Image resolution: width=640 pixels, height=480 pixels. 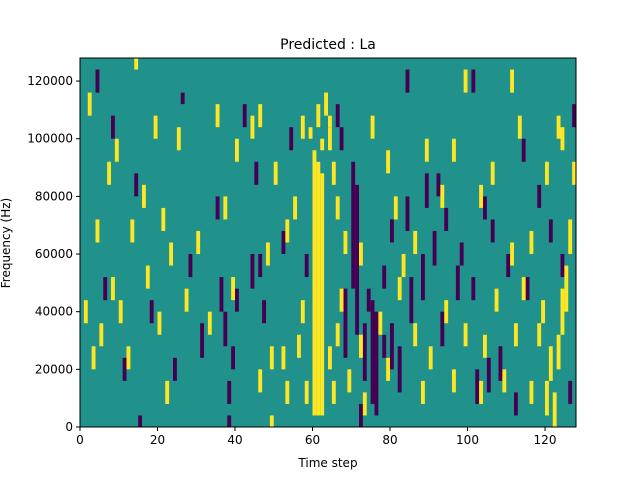 What do you see at coordinates (69, 427) in the screenshot?
I see `y-tick-label: 0` at bounding box center [69, 427].